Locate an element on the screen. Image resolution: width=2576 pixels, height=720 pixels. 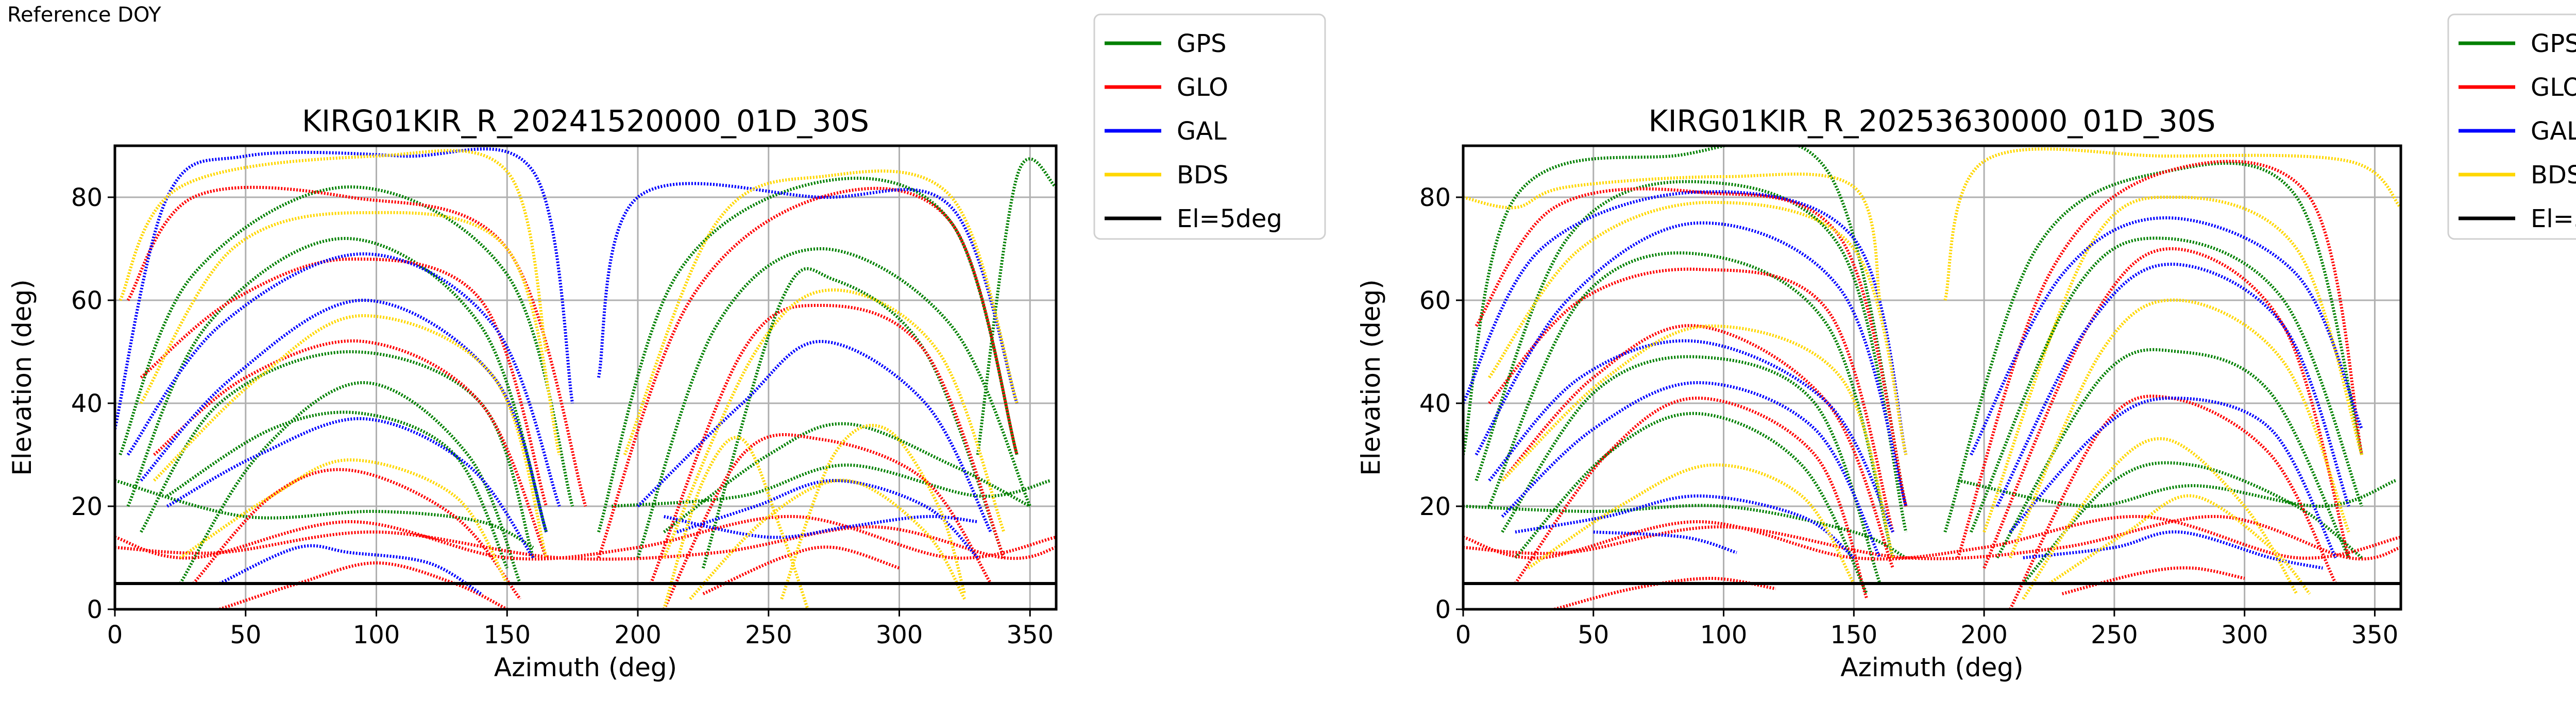
y-tick-label: 40 is located at coordinates (87, 403).